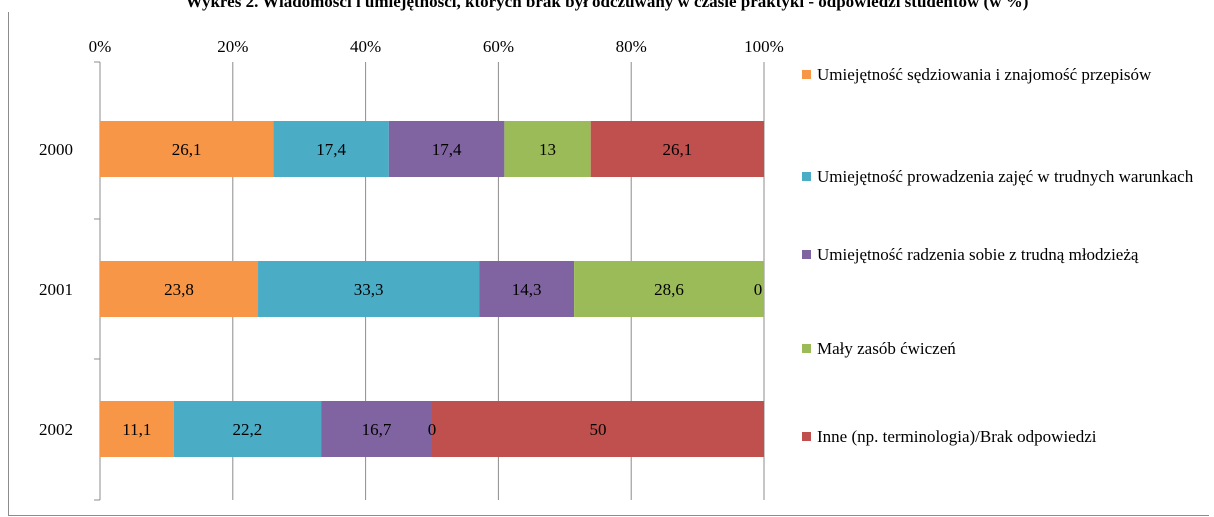 The width and height of the screenshot is (1214, 517). I want to click on legend-item: Inne (np. terminologia)/Brak odpowiedzi, so click(999, 437).